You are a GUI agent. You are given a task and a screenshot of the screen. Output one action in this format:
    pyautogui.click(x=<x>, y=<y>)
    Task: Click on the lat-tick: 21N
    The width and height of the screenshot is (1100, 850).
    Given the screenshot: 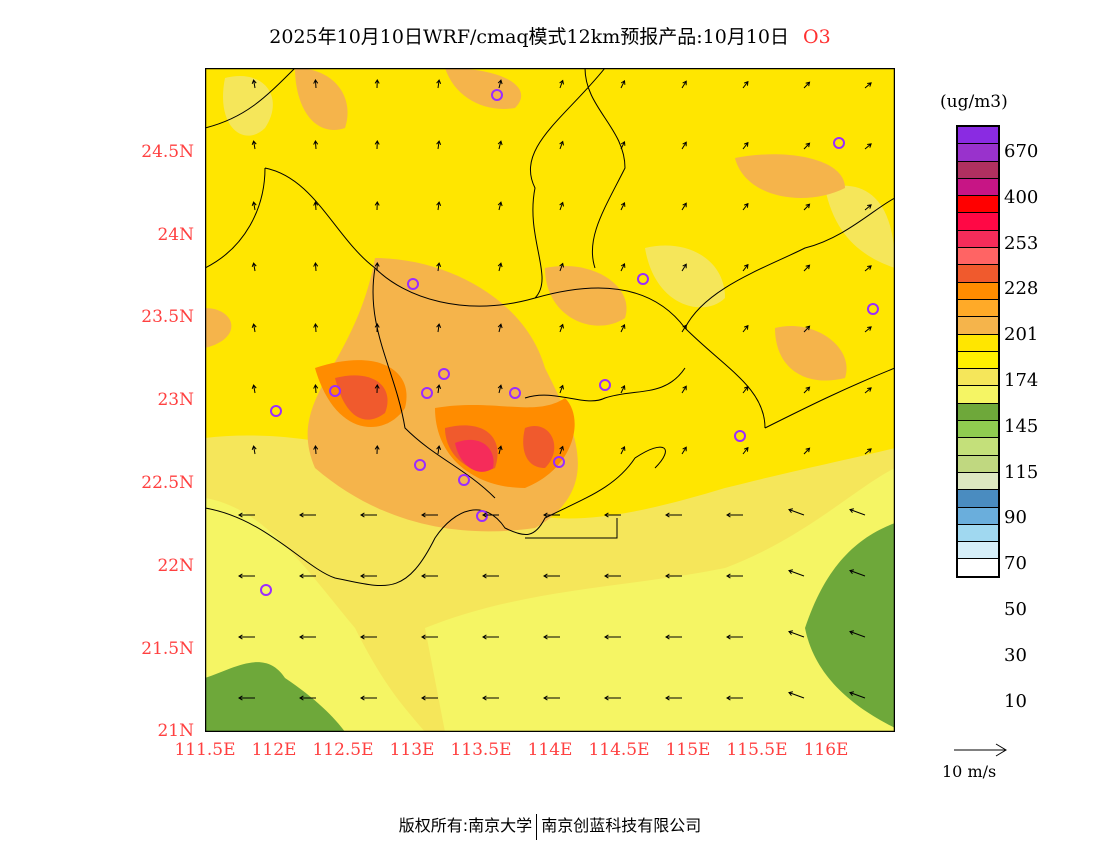 What is the action you would take?
    pyautogui.click(x=175, y=731)
    